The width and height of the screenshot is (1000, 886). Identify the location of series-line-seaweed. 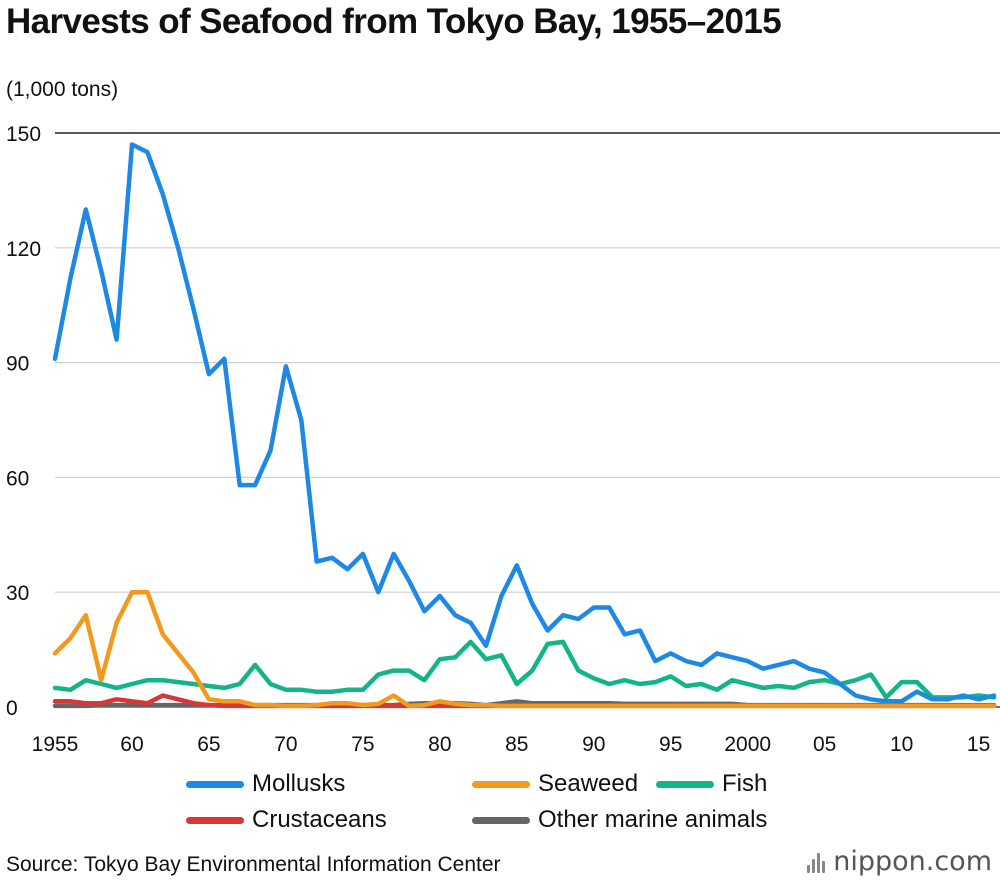
(524, 649).